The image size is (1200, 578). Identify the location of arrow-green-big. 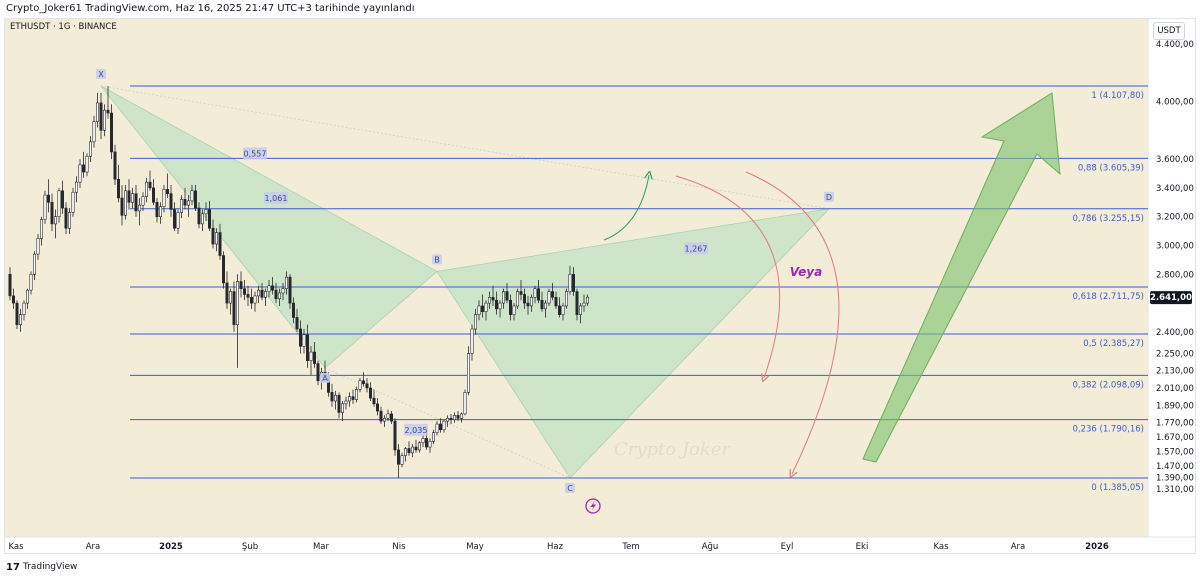
(961, 277).